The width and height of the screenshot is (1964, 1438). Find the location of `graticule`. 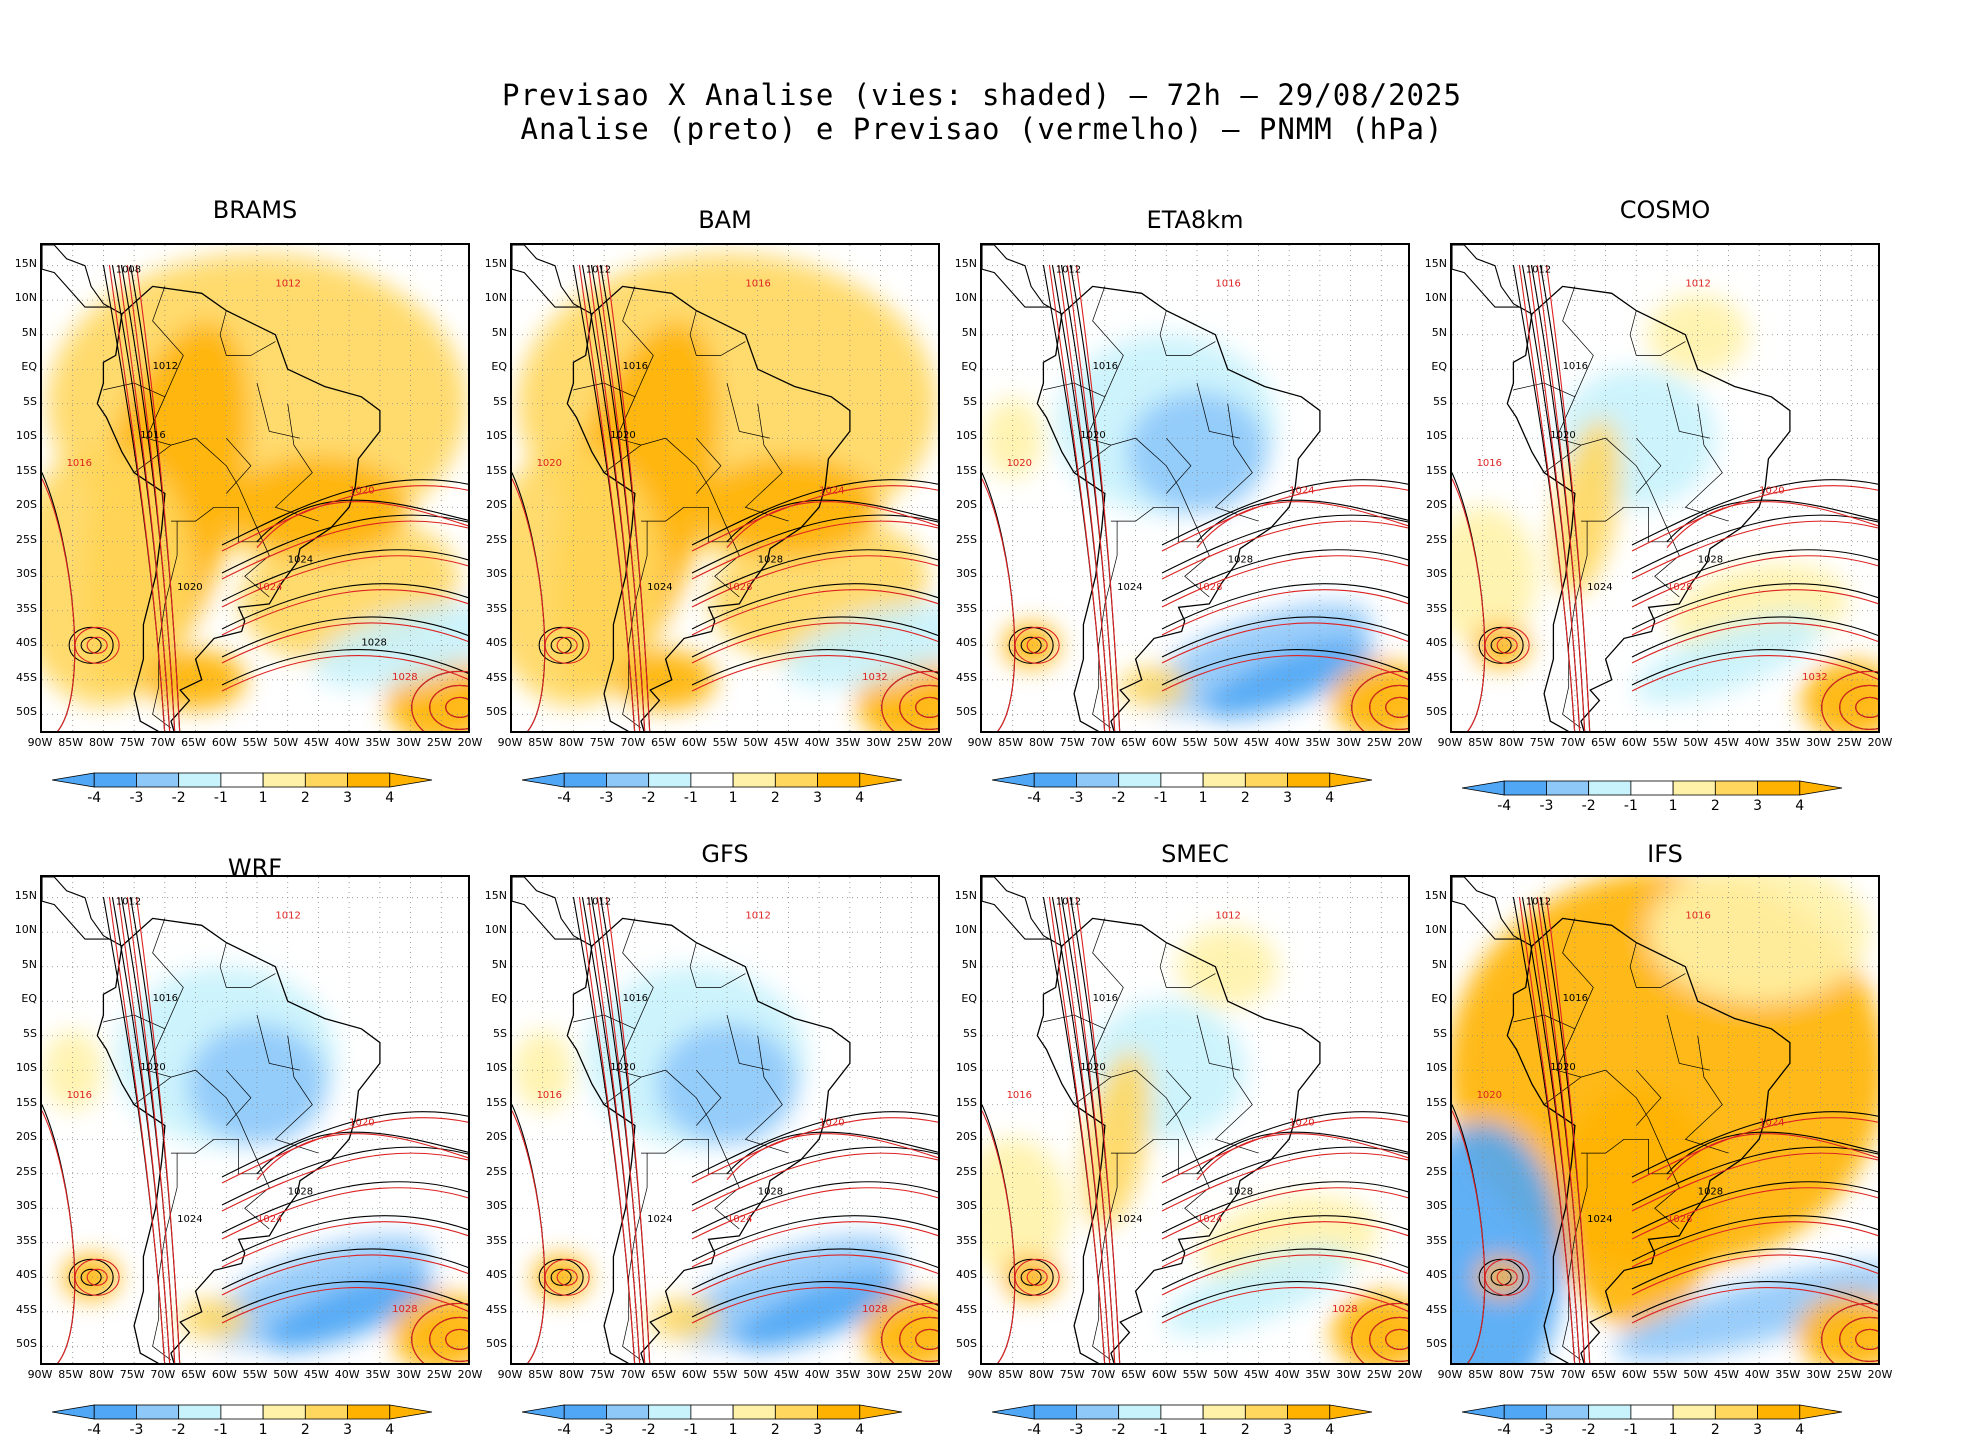

graticule is located at coordinates (1665, 488).